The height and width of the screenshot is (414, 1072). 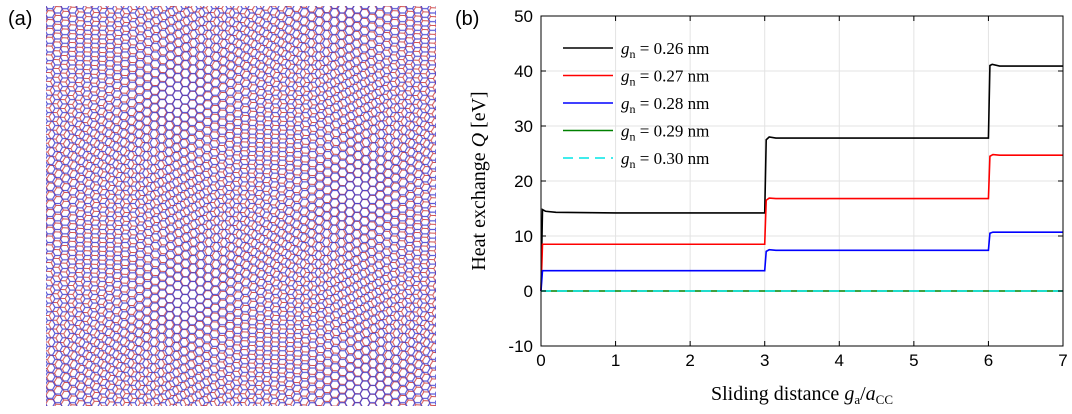 I want to click on x-axis-title: Sliding distance ga/aCC, so click(x=802, y=395).